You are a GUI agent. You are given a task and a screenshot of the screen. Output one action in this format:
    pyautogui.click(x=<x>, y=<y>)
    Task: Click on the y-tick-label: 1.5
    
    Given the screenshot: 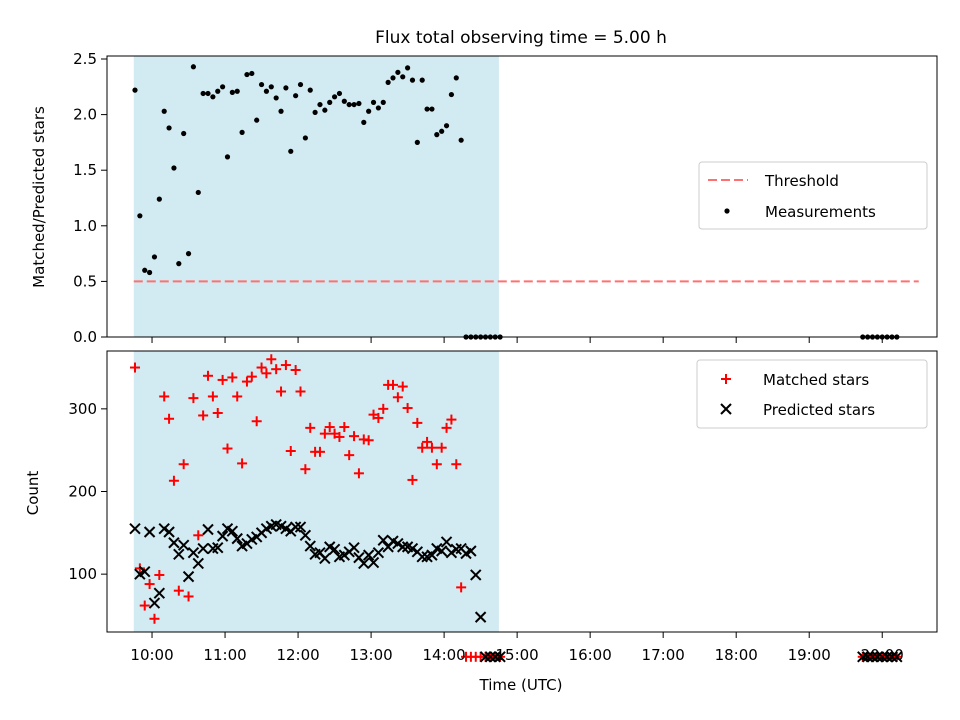 What is the action you would take?
    pyautogui.click(x=85, y=170)
    